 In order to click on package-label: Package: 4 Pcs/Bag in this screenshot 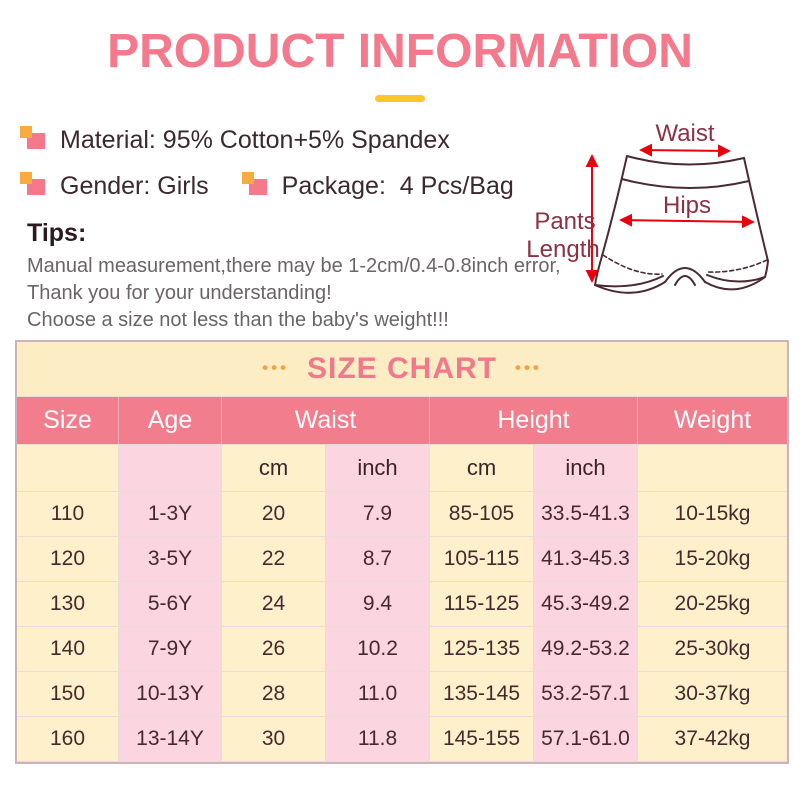, I will do `click(397, 186)`.